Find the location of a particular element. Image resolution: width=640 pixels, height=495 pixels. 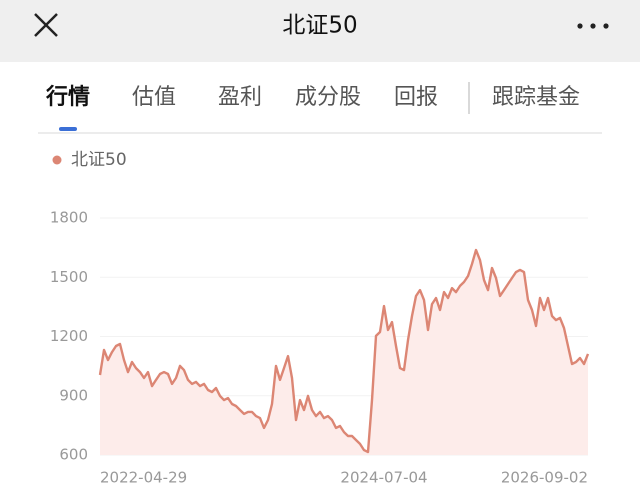

top-bar is located at coordinates (320, 31).